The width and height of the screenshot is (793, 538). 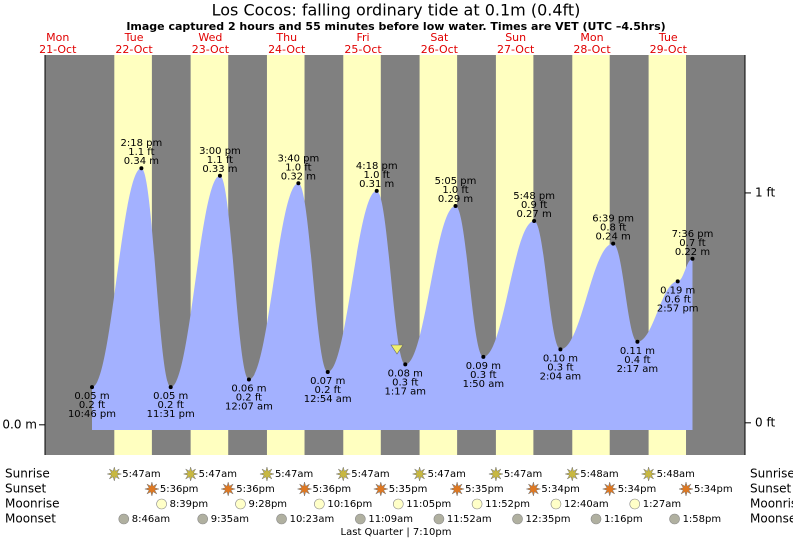 What do you see at coordinates (390, 519) in the screenshot?
I see `moonset-time: 11:09am` at bounding box center [390, 519].